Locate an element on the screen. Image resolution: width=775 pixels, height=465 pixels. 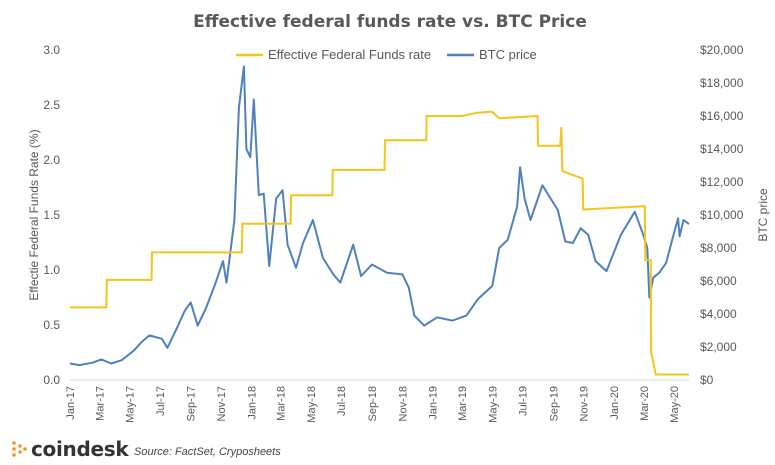
y-right-tick-label: $8,000 is located at coordinates (718, 248).